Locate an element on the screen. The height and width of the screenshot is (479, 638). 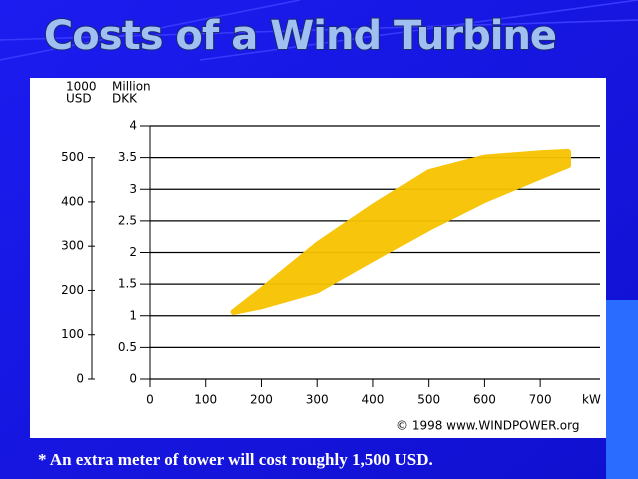
y-axis-title: DKK is located at coordinates (125, 99).